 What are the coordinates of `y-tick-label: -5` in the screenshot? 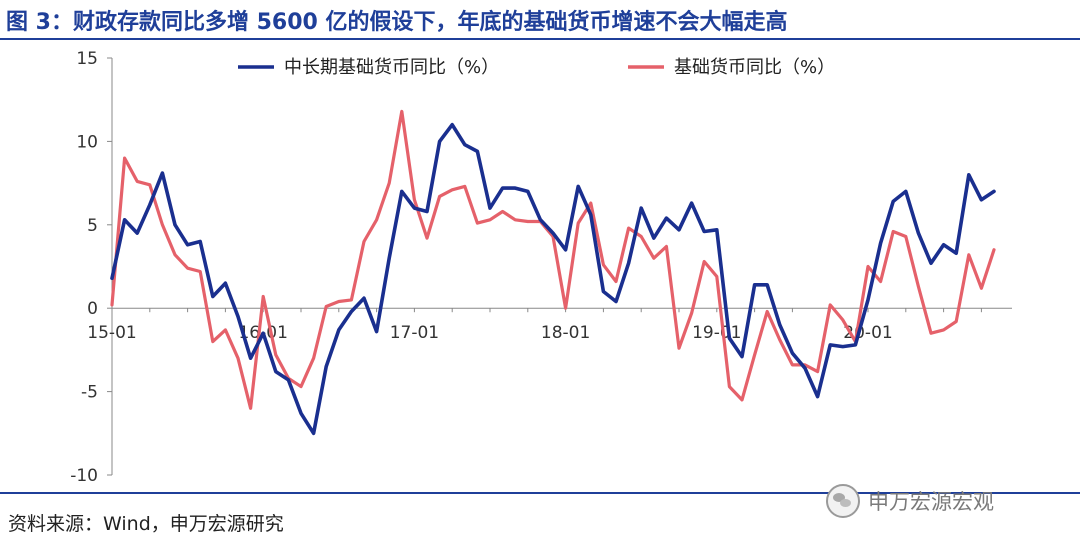 It's located at (89, 393).